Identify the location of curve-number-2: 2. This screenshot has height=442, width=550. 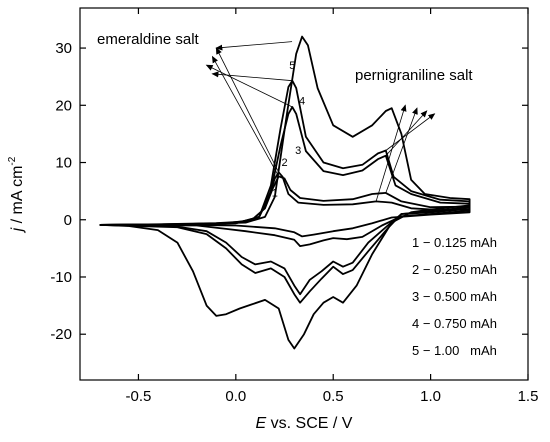
(284, 163).